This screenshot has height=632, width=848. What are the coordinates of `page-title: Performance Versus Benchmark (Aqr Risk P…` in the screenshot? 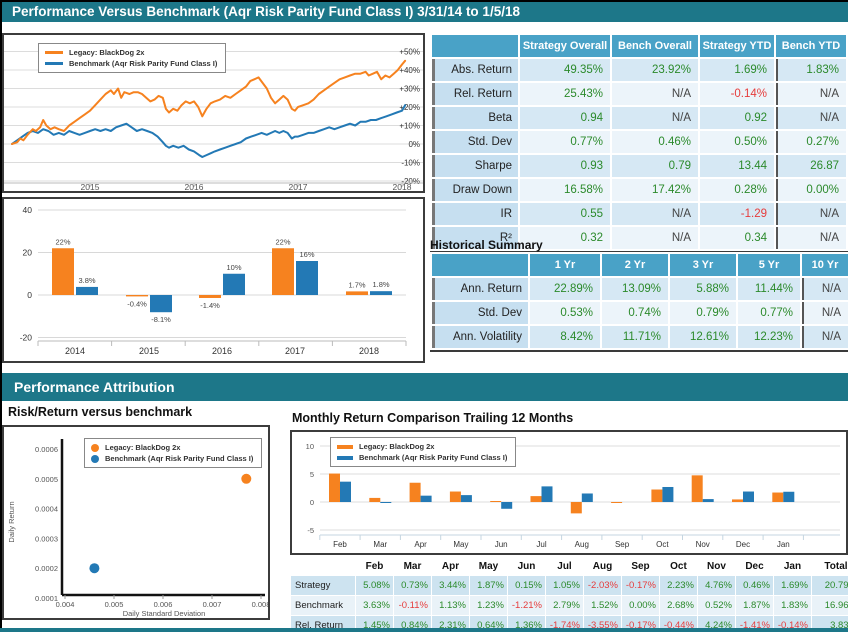 It's located at (425, 12).